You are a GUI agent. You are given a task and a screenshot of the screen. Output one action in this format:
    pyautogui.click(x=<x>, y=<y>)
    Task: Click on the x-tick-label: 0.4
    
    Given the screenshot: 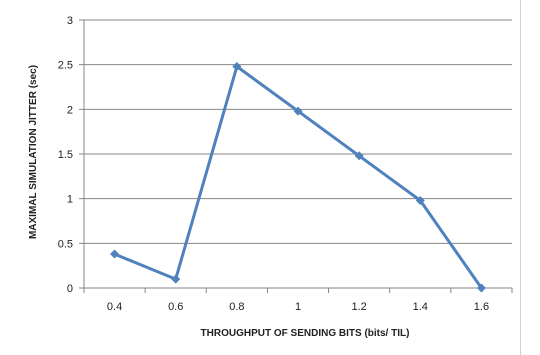 What is the action you would take?
    pyautogui.click(x=114, y=307)
    